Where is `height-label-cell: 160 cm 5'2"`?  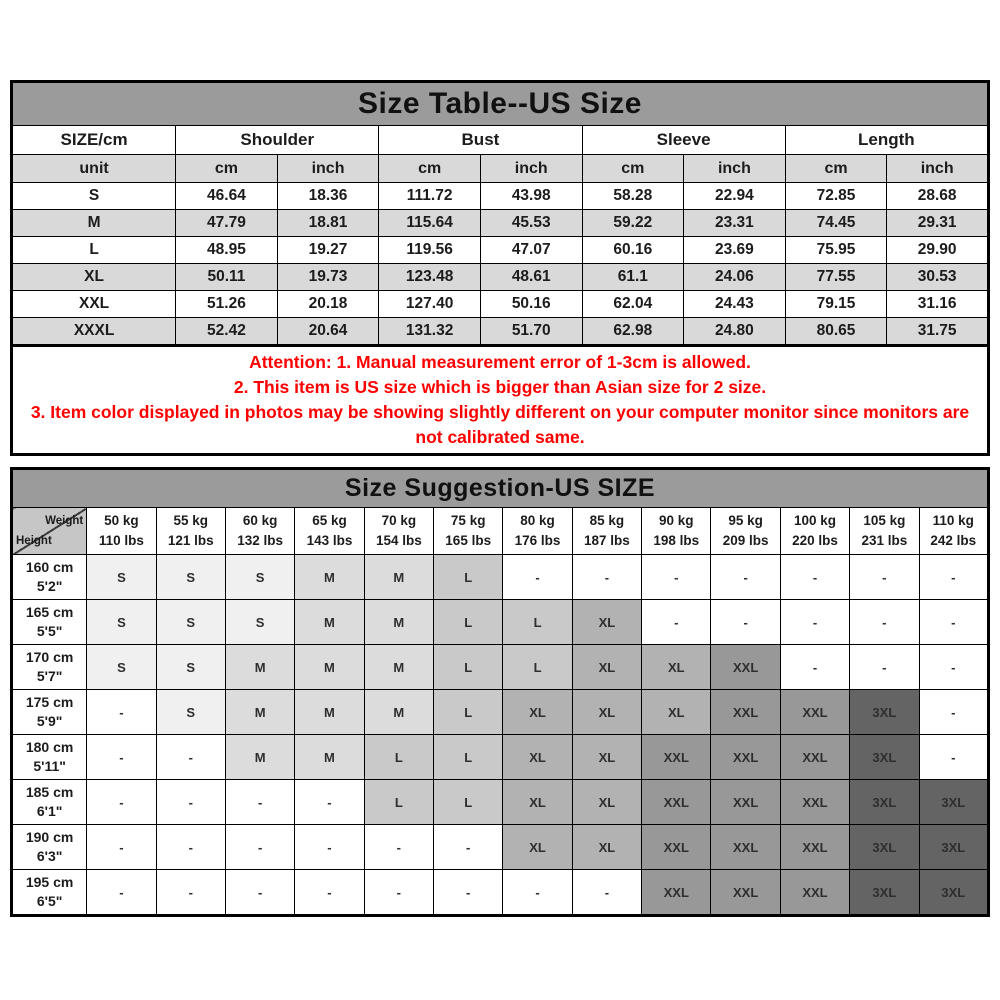
height-label-cell: 160 cm 5'2" is located at coordinates (49, 577).